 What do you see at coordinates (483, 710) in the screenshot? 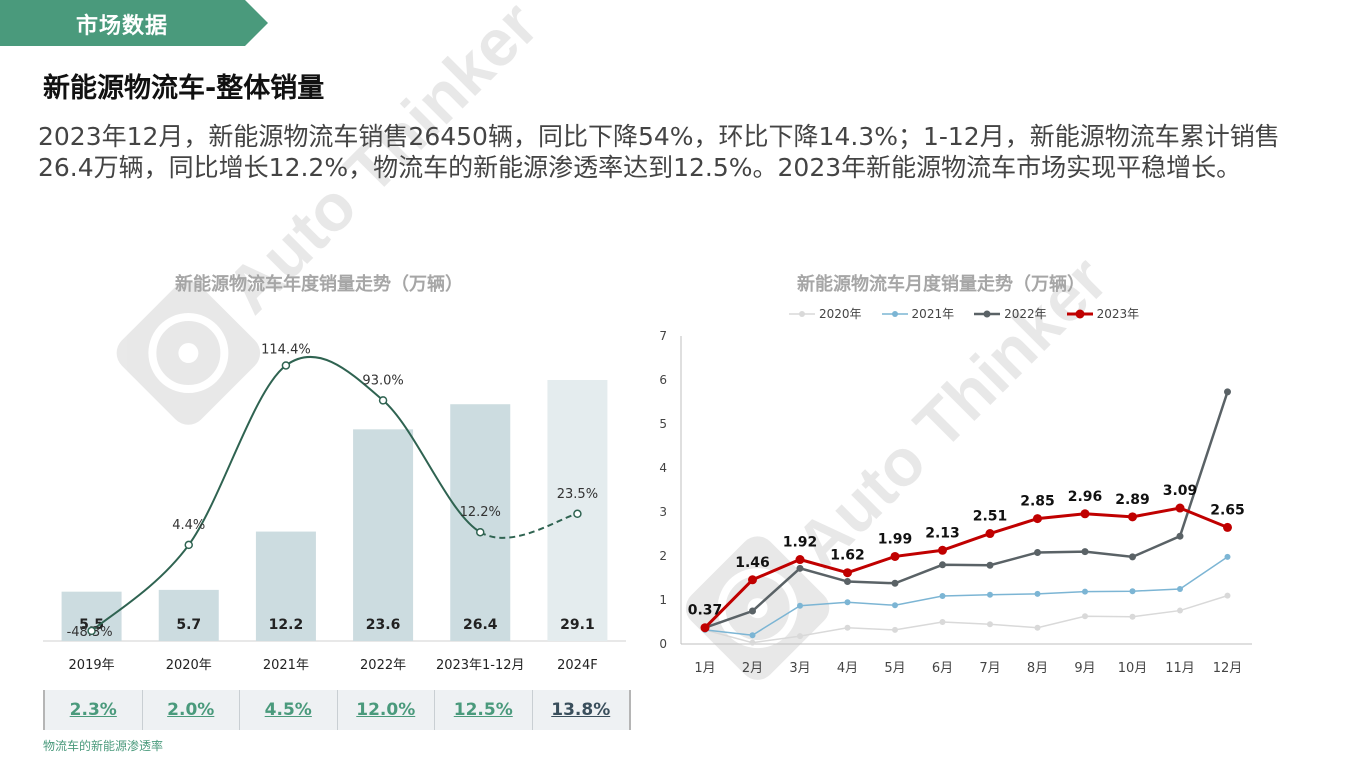
I see `penetration-value: 12.5%` at bounding box center [483, 710].